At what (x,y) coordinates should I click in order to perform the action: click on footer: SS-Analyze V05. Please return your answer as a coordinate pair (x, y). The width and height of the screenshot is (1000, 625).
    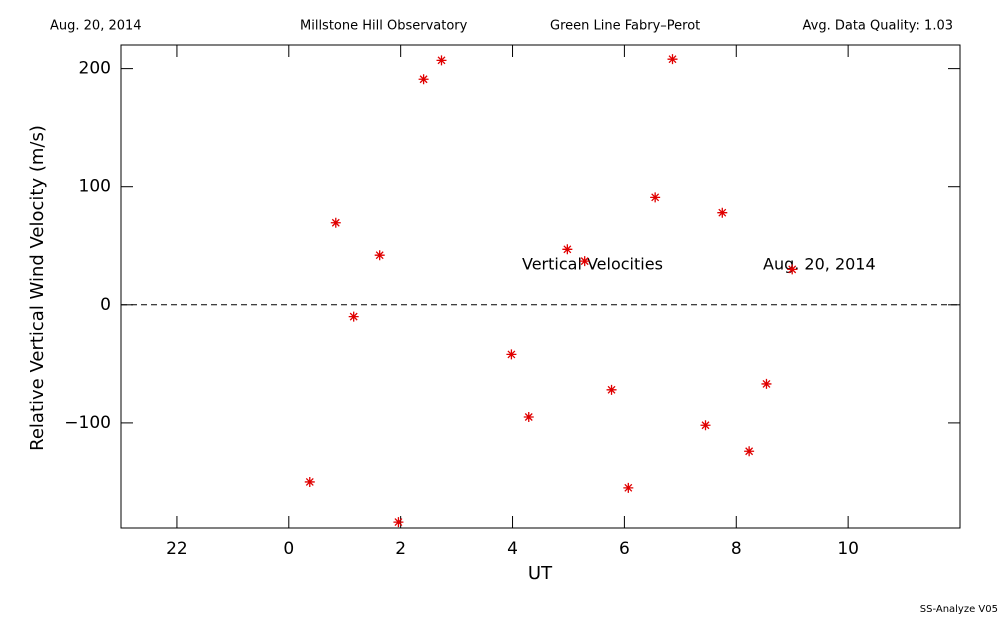
    Looking at the image, I should click on (959, 609).